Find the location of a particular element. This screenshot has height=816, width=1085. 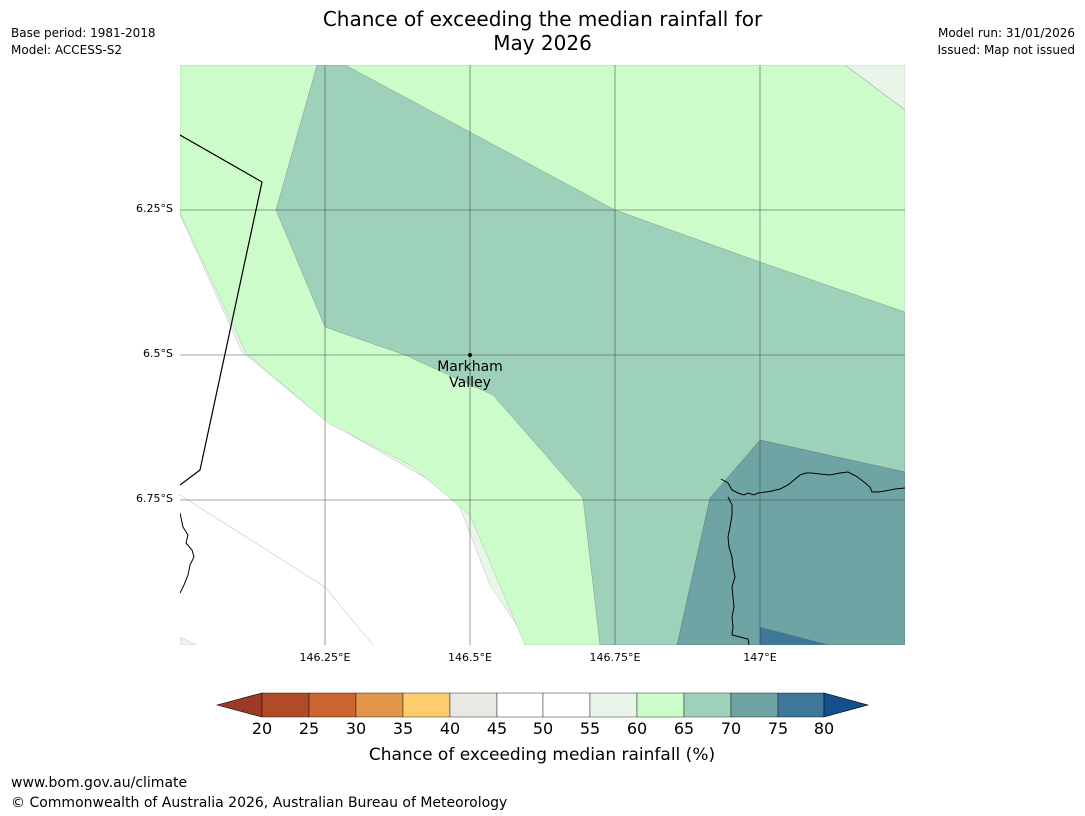

colorbar-tick-80: 80 is located at coordinates (824, 728).